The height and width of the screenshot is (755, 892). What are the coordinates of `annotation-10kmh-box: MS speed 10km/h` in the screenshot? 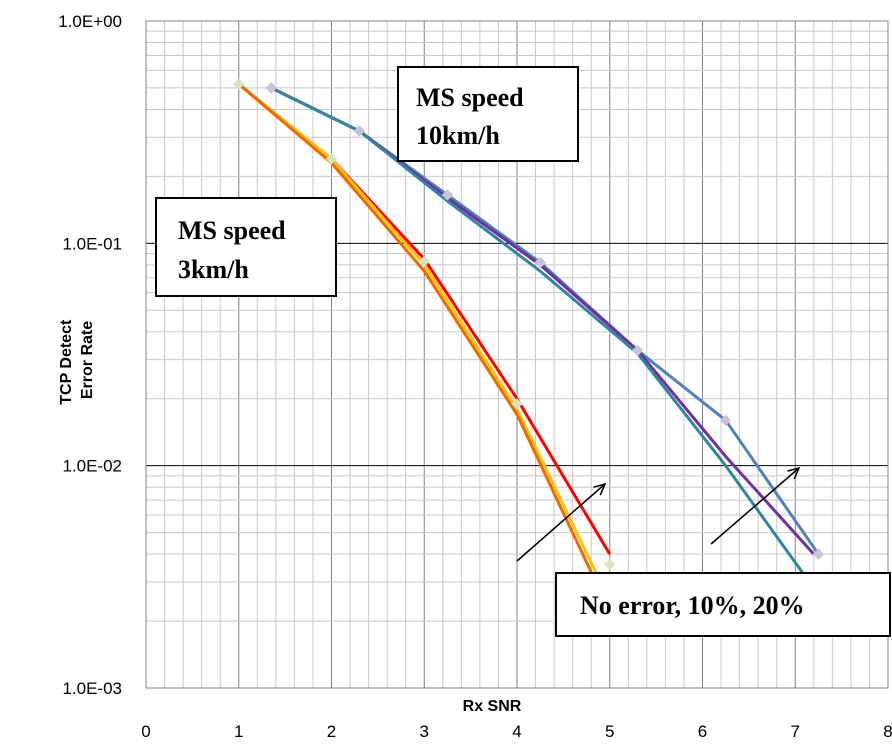 It's located at (488, 114).